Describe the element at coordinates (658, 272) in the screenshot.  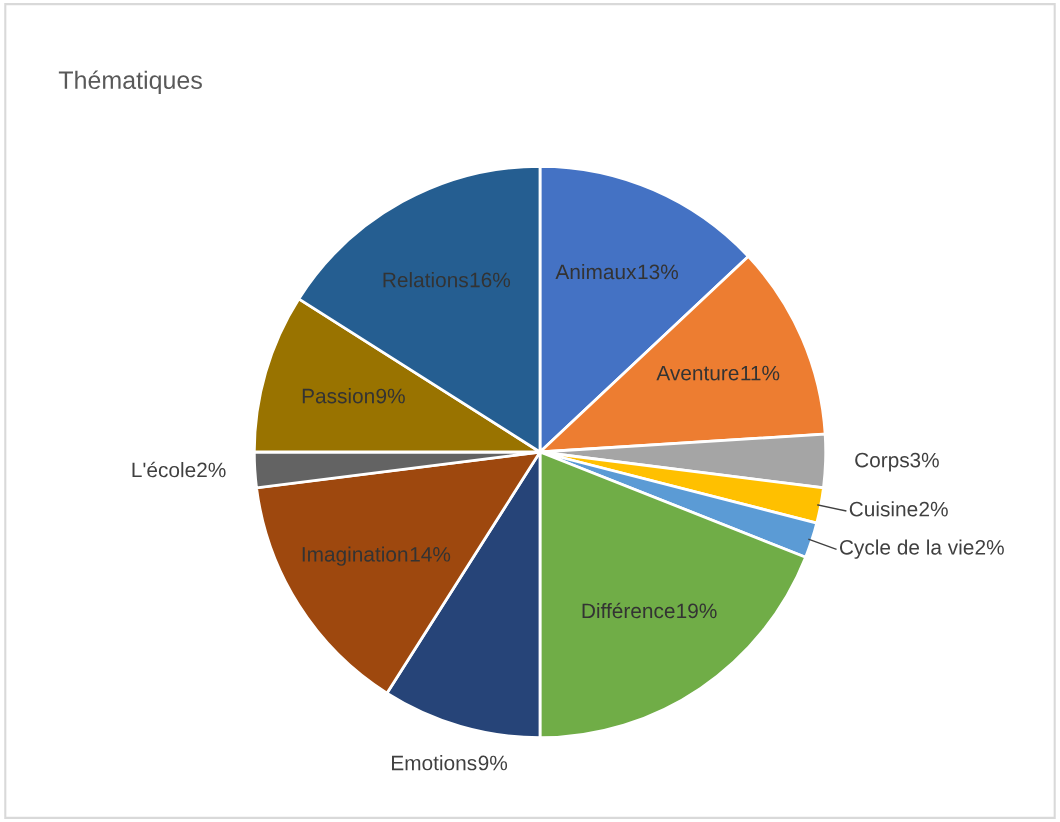
I see `data-label: 13%` at that location.